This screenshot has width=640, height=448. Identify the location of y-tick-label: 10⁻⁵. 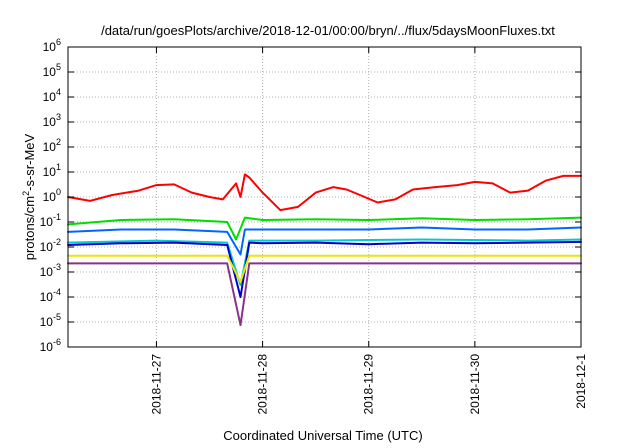
(50, 320).